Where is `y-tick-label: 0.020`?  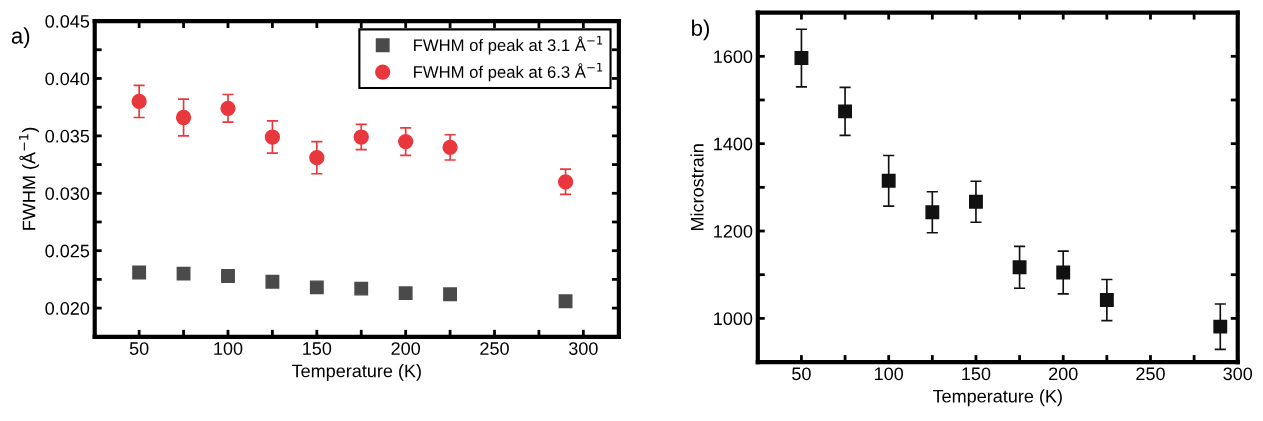 y-tick-label: 0.020 is located at coordinates (67, 308).